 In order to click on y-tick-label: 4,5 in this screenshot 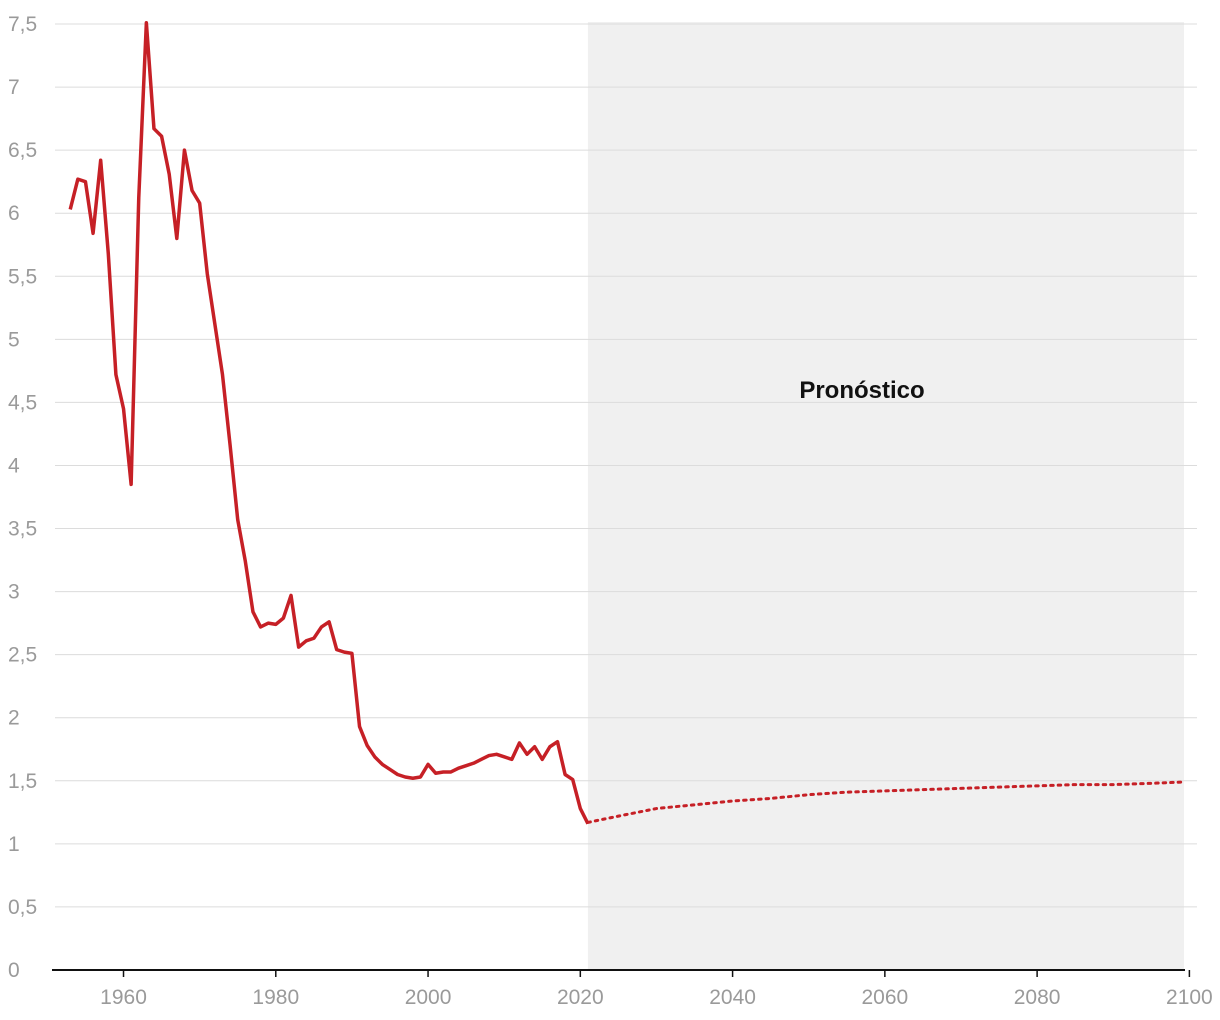, I will do `click(22, 402)`.